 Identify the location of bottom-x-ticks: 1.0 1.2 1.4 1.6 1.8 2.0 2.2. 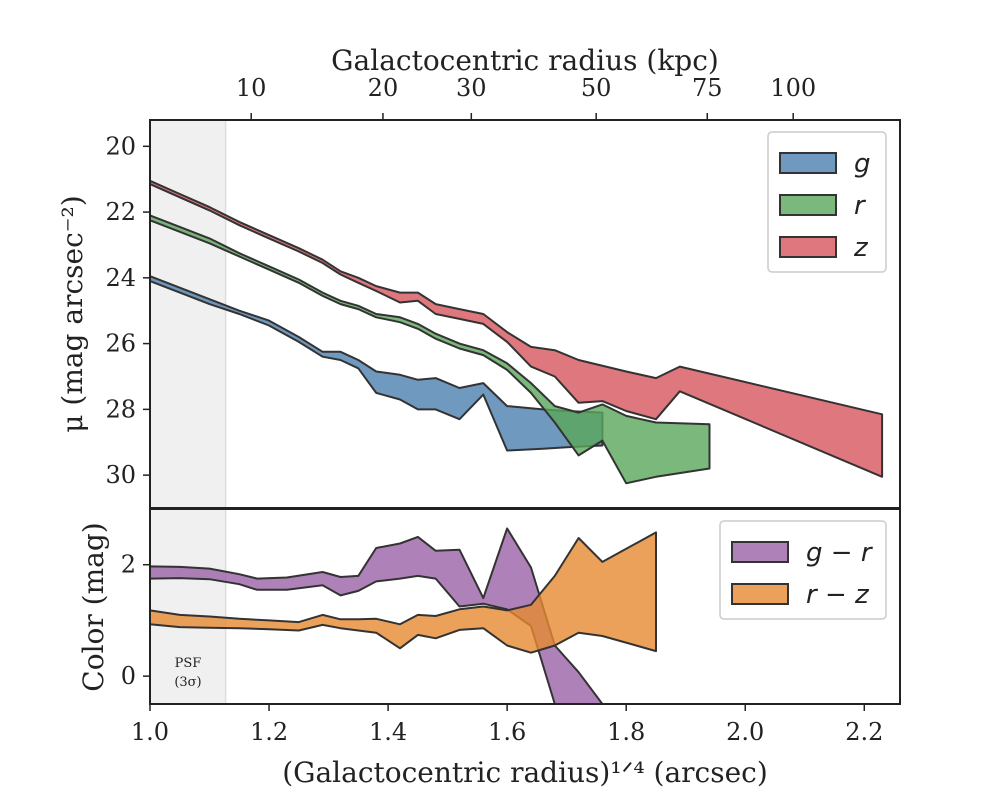
(507, 725).